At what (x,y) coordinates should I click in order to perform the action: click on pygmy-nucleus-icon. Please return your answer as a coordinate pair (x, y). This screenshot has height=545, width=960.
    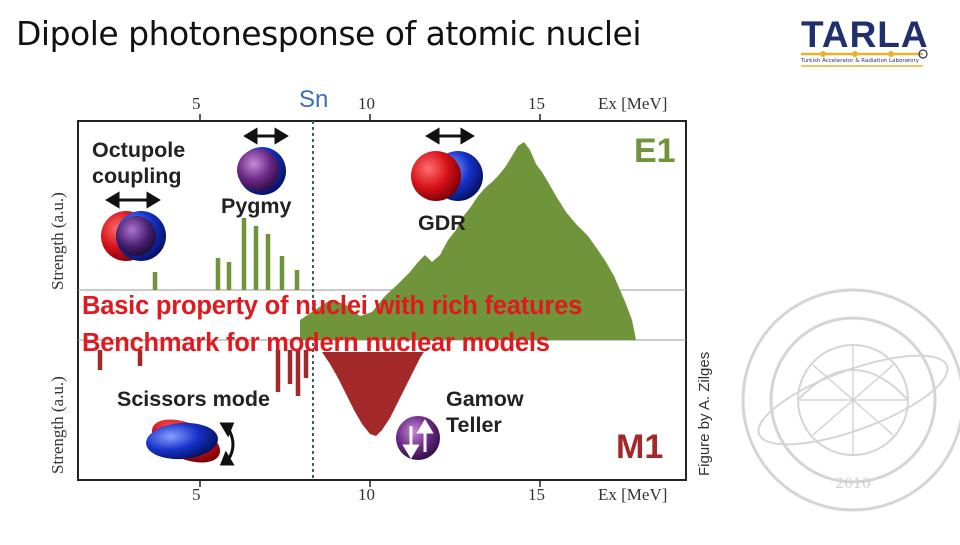
    Looking at the image, I should click on (261, 171).